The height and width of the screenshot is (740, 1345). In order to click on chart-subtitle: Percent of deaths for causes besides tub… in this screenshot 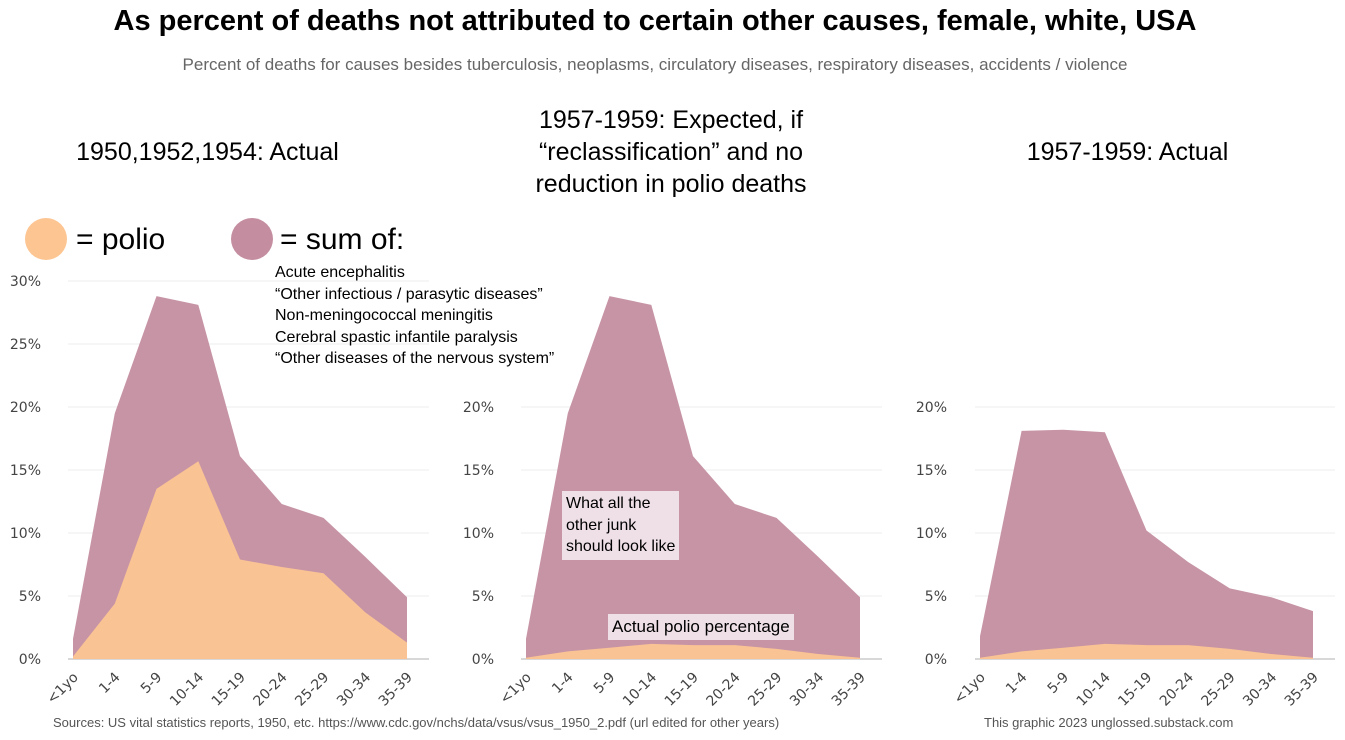, I will do `click(655, 64)`.